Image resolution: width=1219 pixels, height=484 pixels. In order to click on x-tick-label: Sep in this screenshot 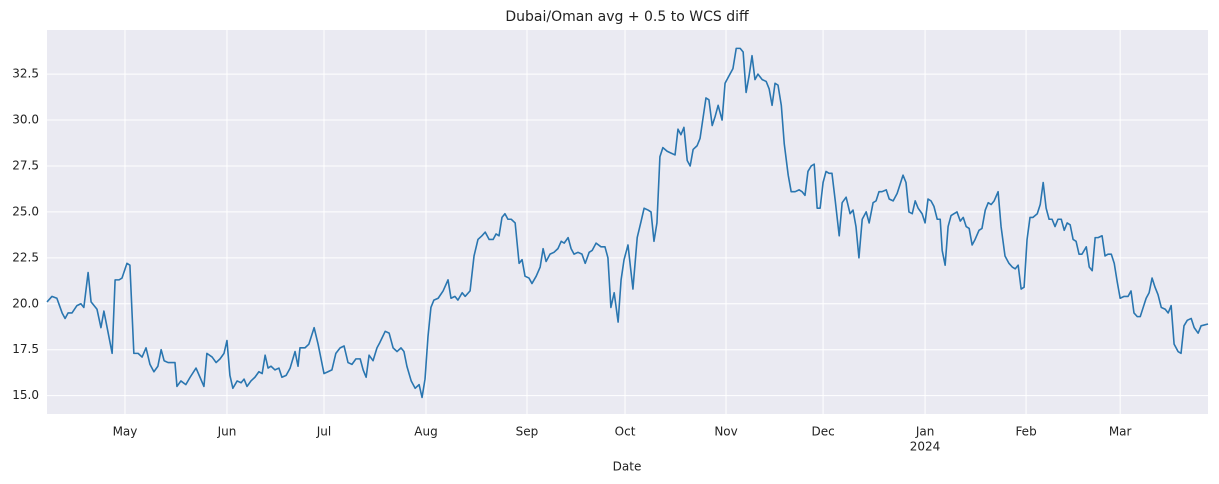, I will do `click(527, 432)`.